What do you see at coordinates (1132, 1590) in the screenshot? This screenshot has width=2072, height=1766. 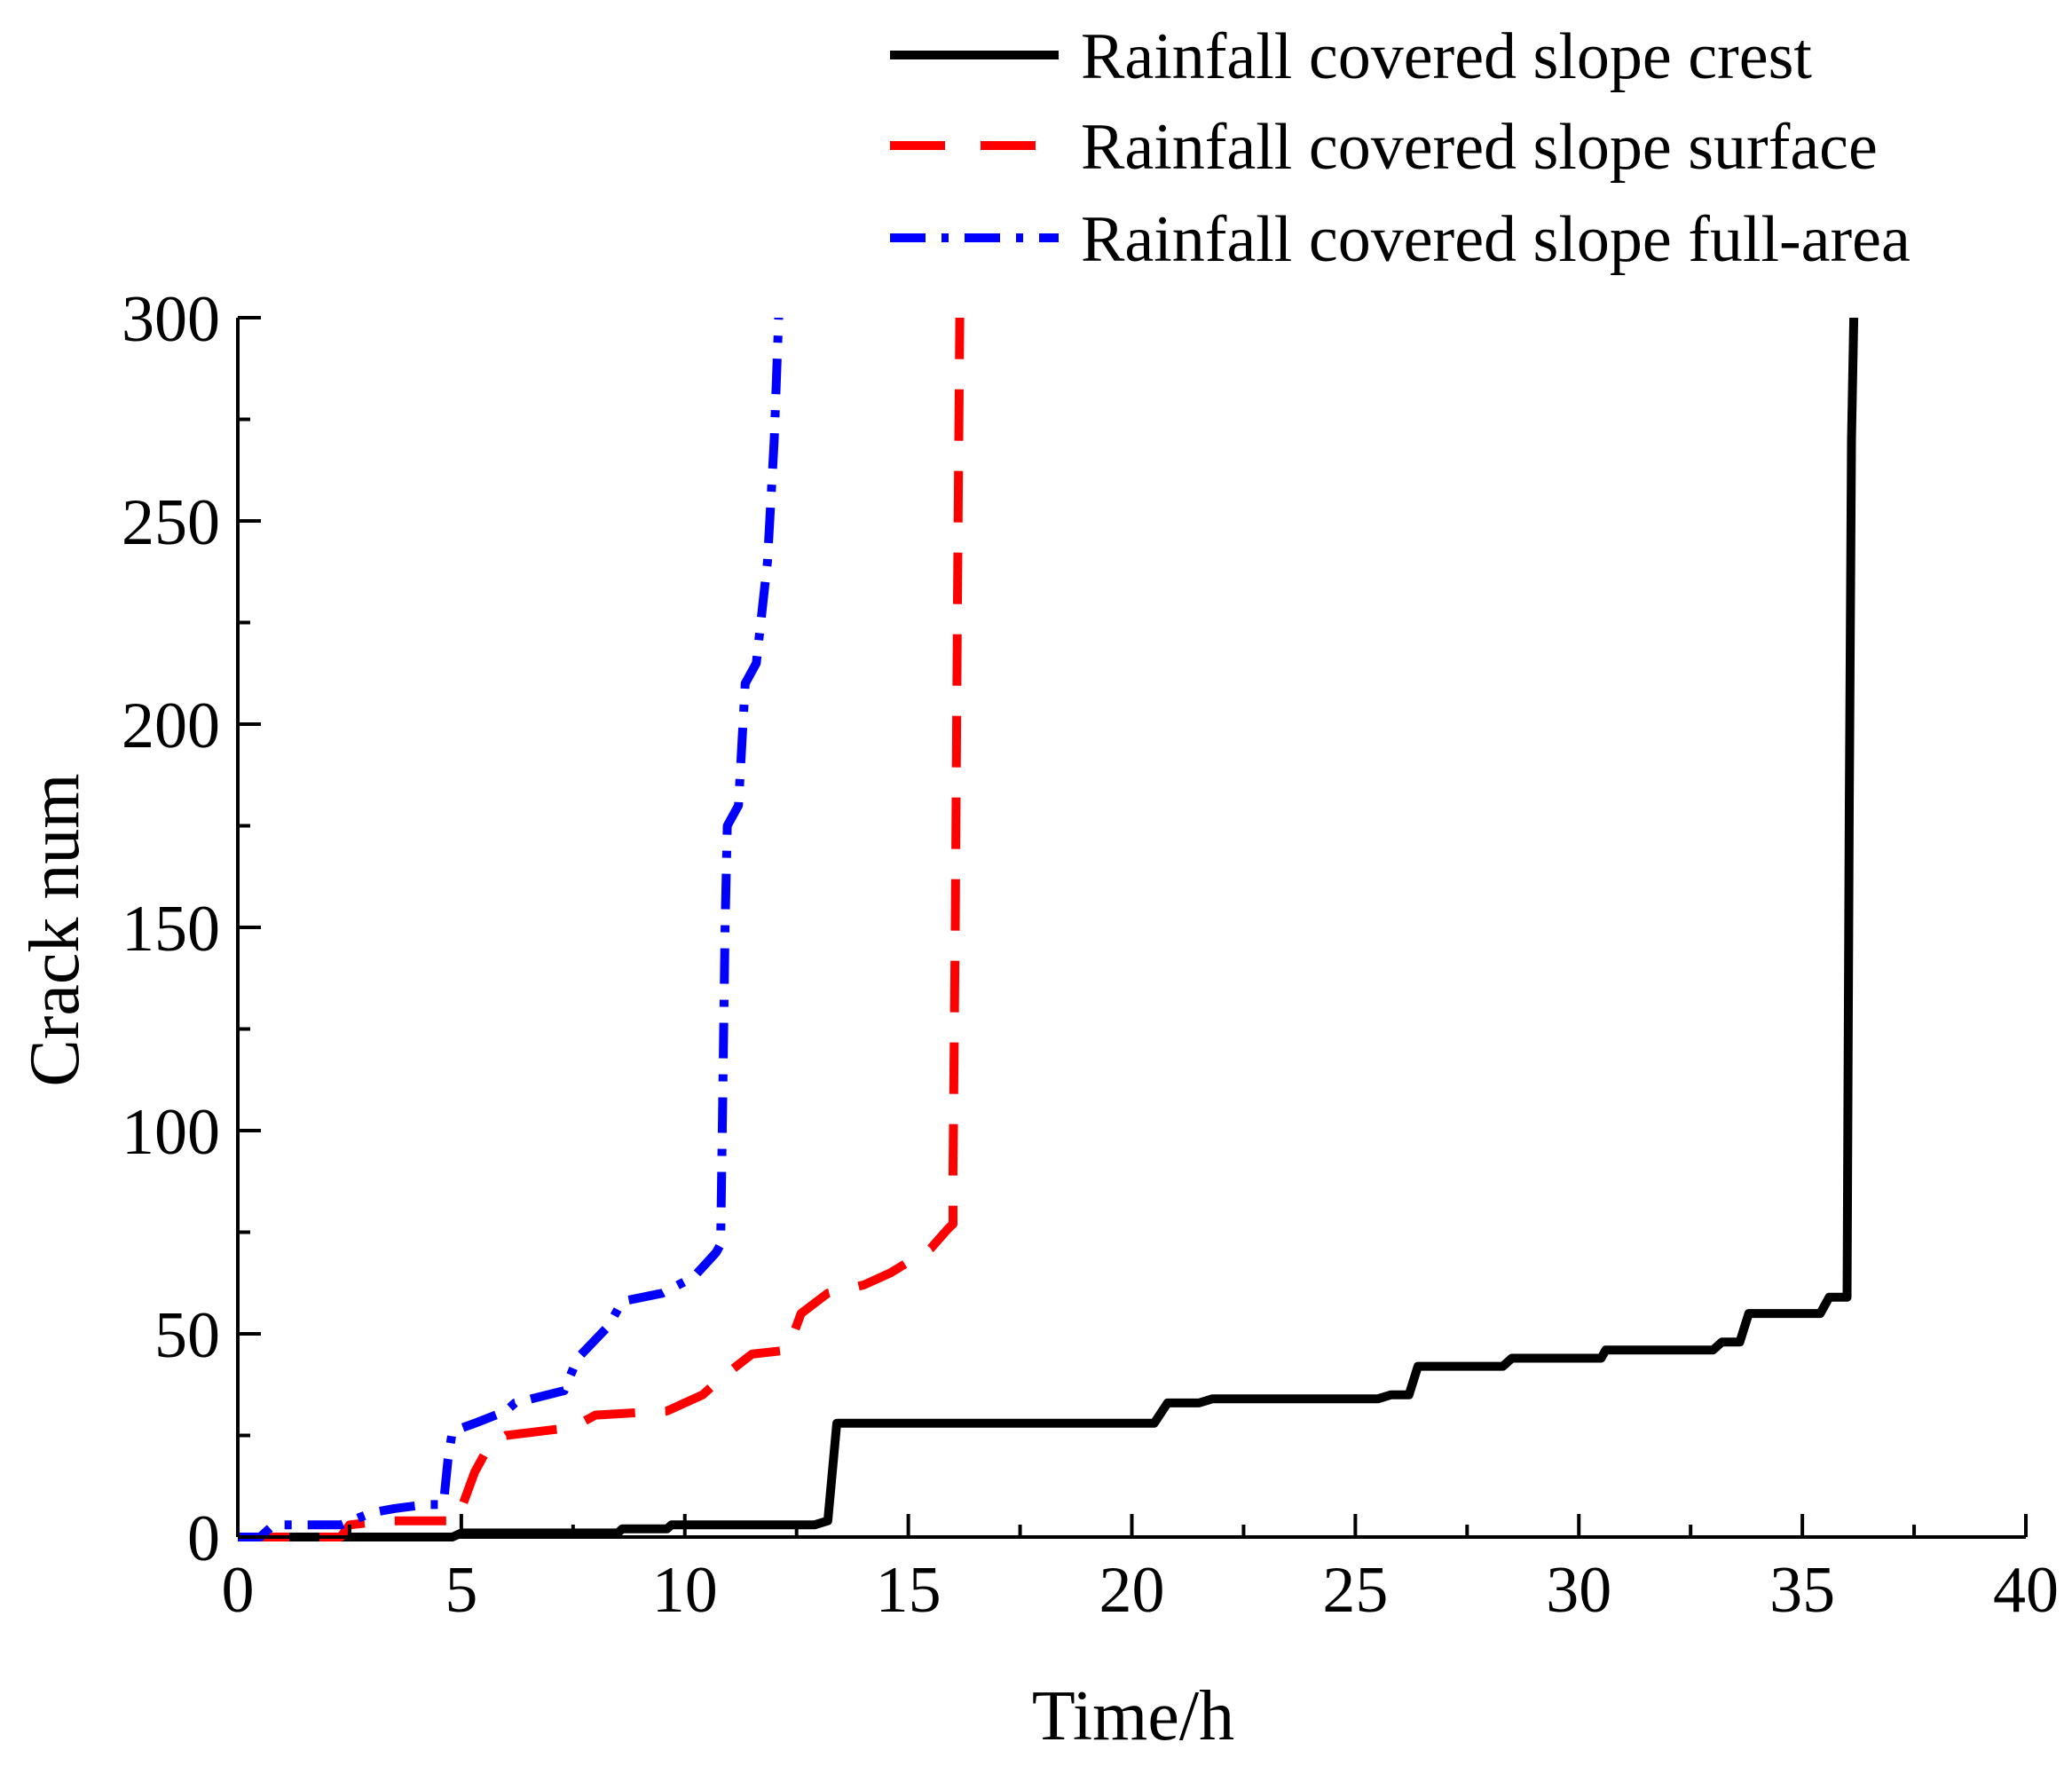 I see `x-tick-label: 20` at bounding box center [1132, 1590].